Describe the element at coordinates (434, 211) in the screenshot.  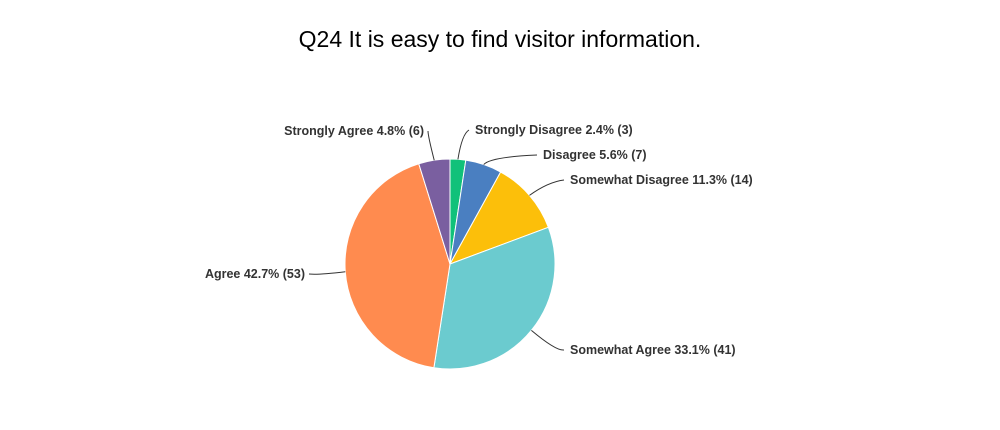
I see `pie-slice-strongly-agree` at that location.